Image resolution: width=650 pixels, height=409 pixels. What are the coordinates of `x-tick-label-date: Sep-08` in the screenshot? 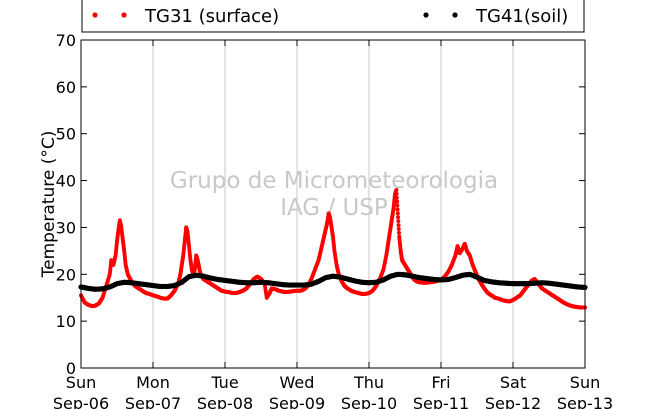 It's located at (225, 401).